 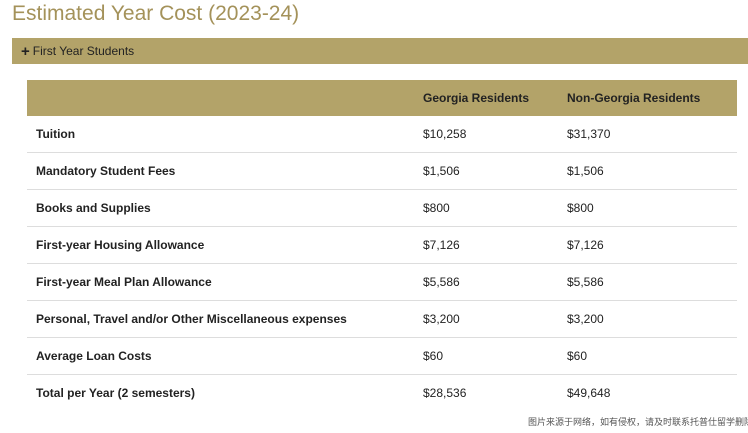 What do you see at coordinates (115, 393) in the screenshot?
I see `row-label: Total per Year (2 semesters)` at bounding box center [115, 393].